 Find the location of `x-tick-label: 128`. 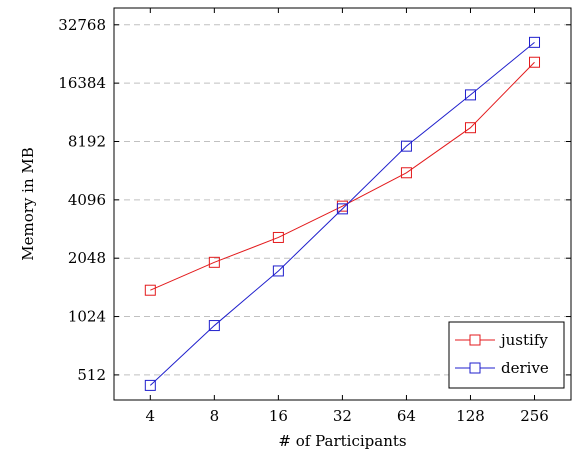

x-tick-label: 128 is located at coordinates (470, 416).